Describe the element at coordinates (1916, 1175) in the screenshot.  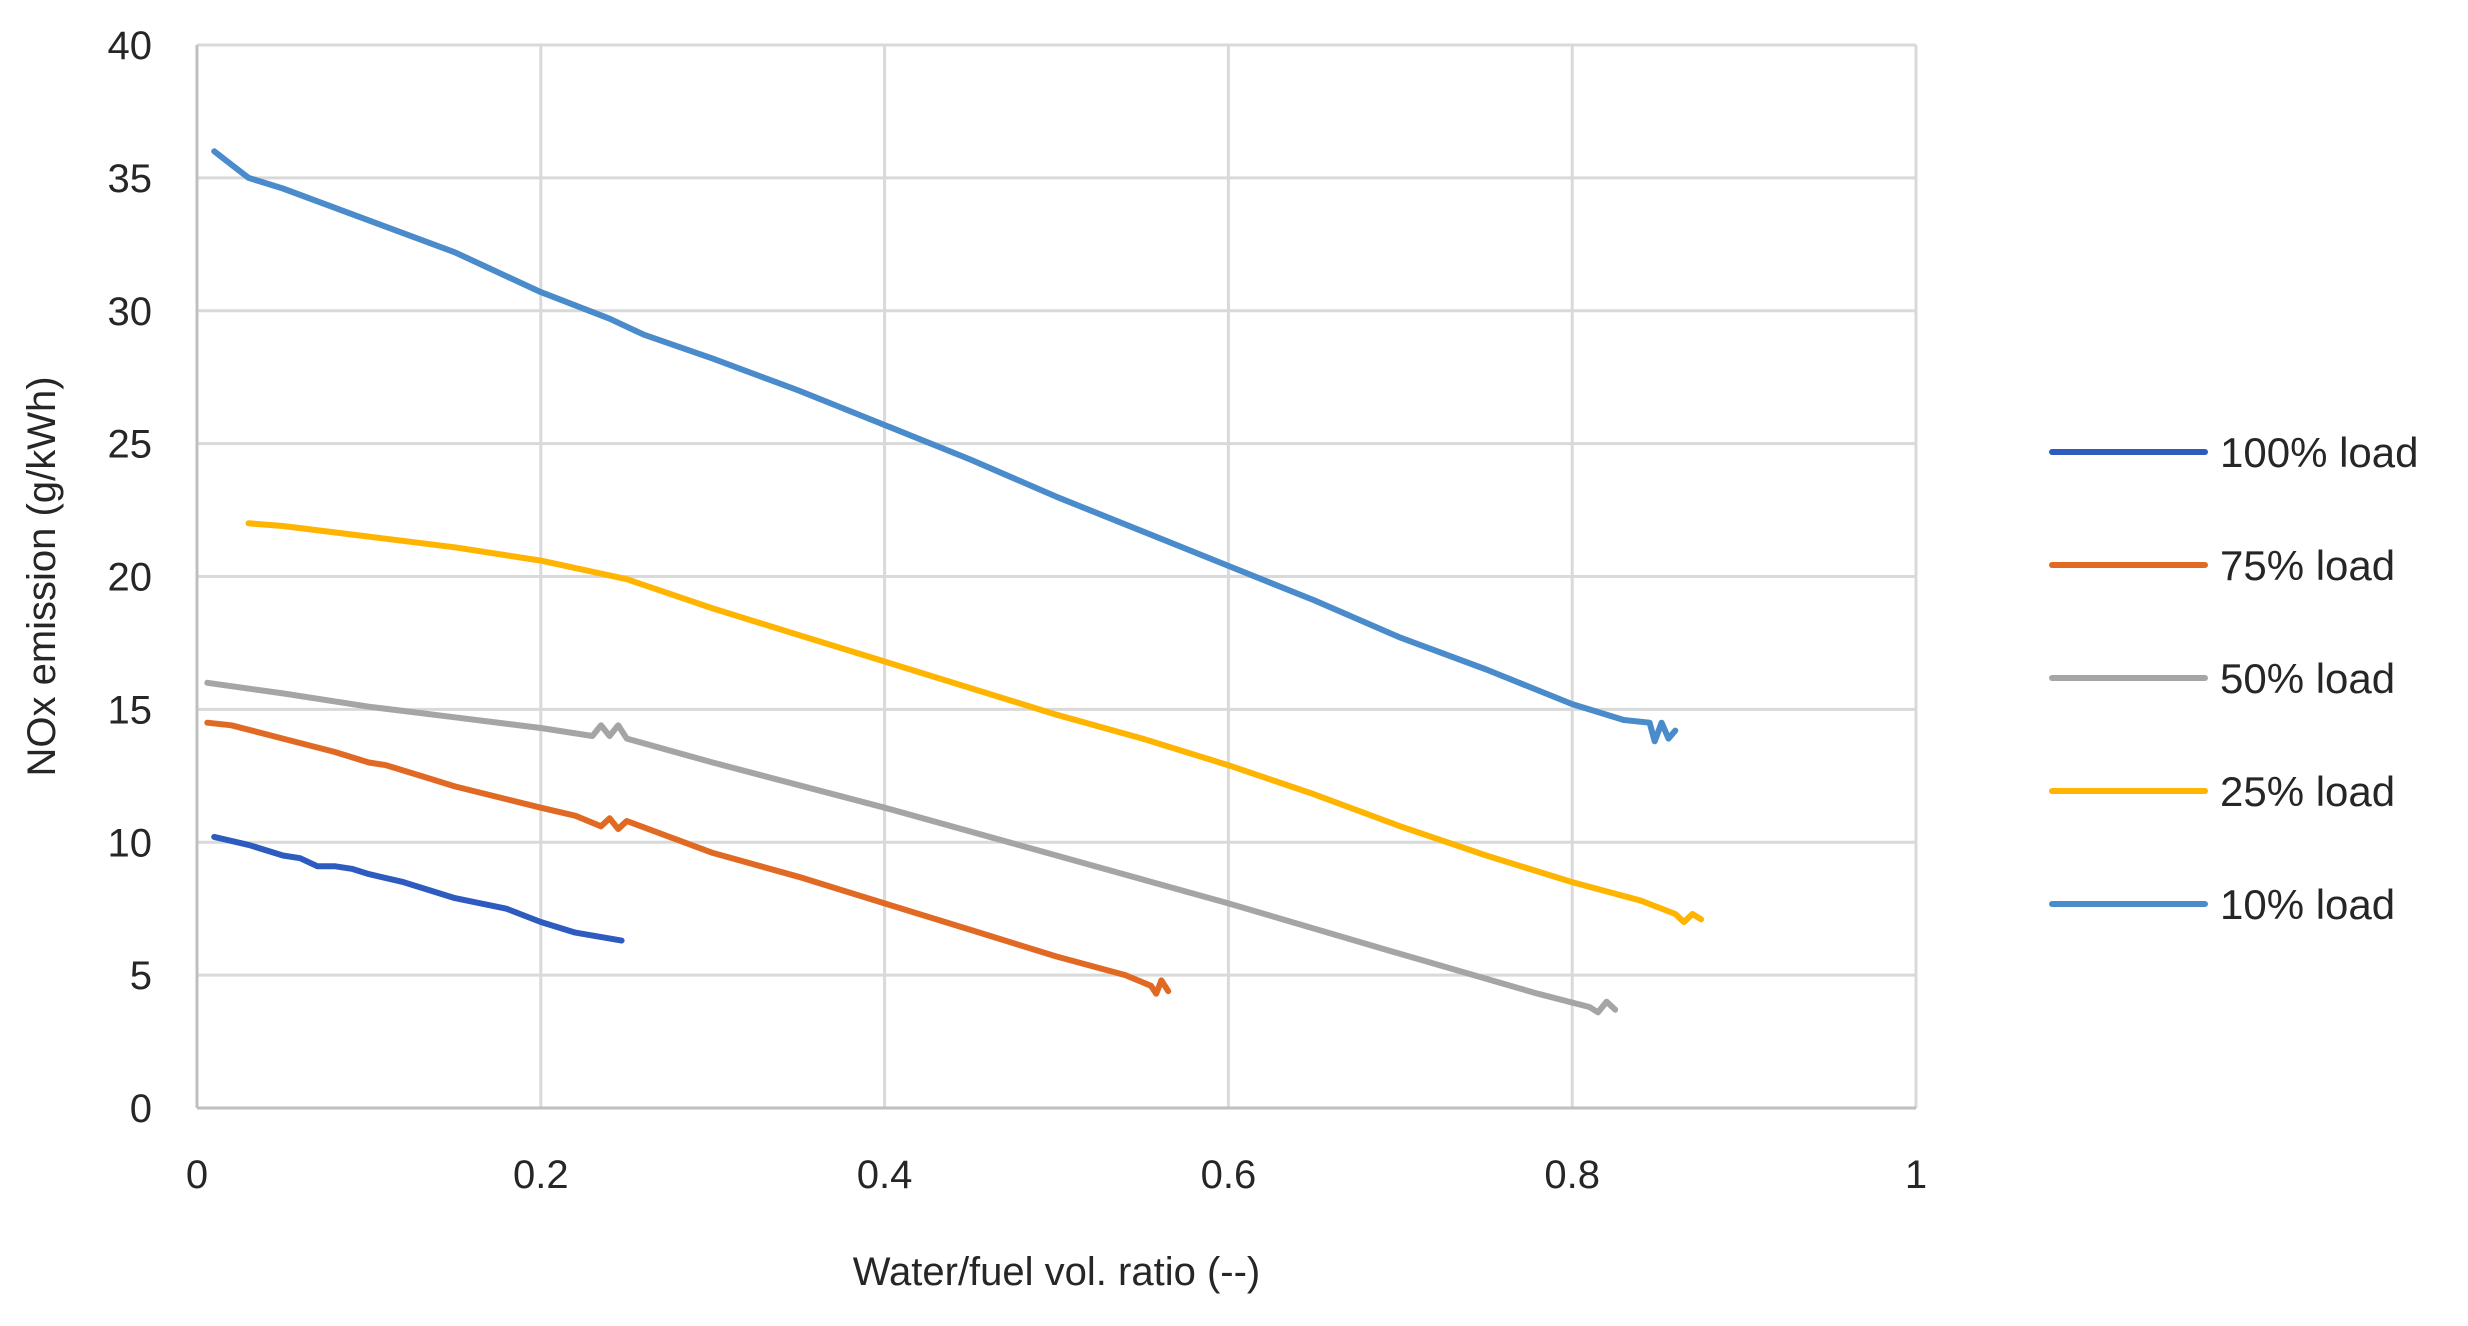
I see `x-tick-label: 1` at that location.